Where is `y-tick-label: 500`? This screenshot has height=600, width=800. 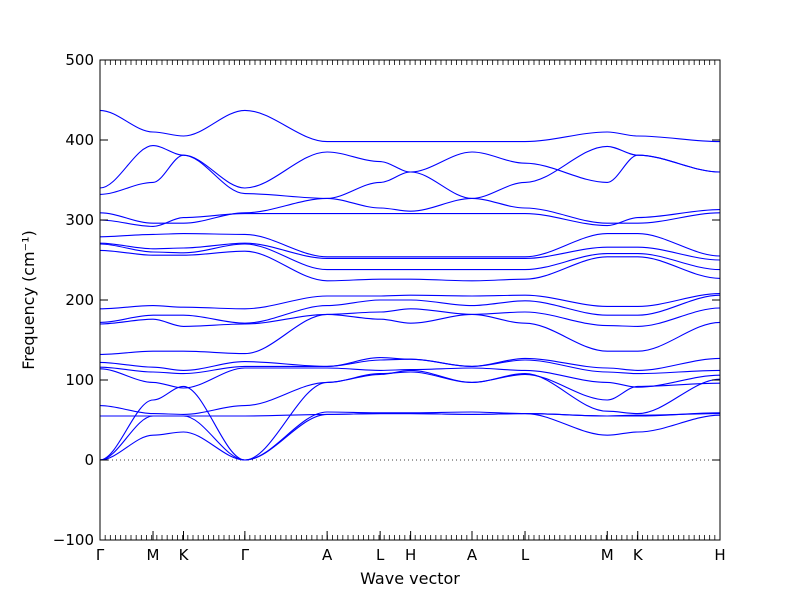 y-tick-label: 500 is located at coordinates (79, 60).